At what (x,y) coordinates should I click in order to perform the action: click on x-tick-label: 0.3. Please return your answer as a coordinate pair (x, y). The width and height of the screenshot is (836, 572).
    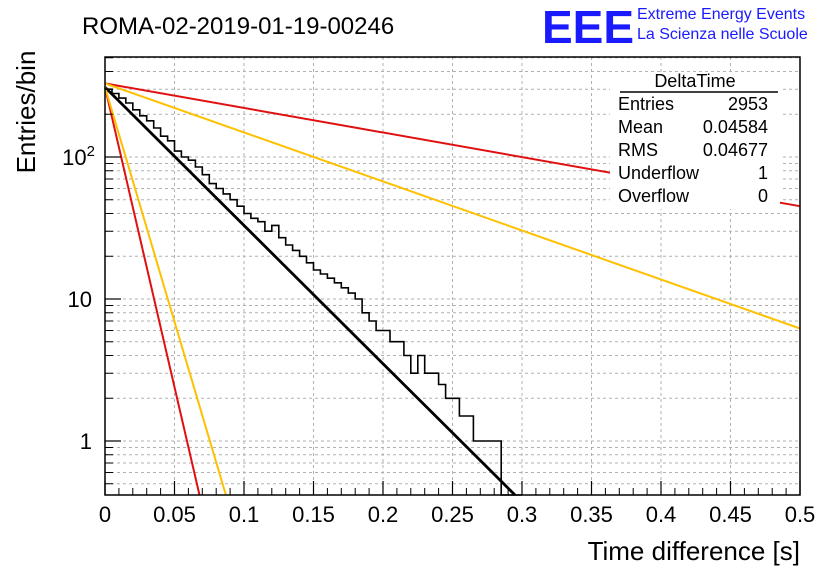
    Looking at the image, I should click on (522, 514).